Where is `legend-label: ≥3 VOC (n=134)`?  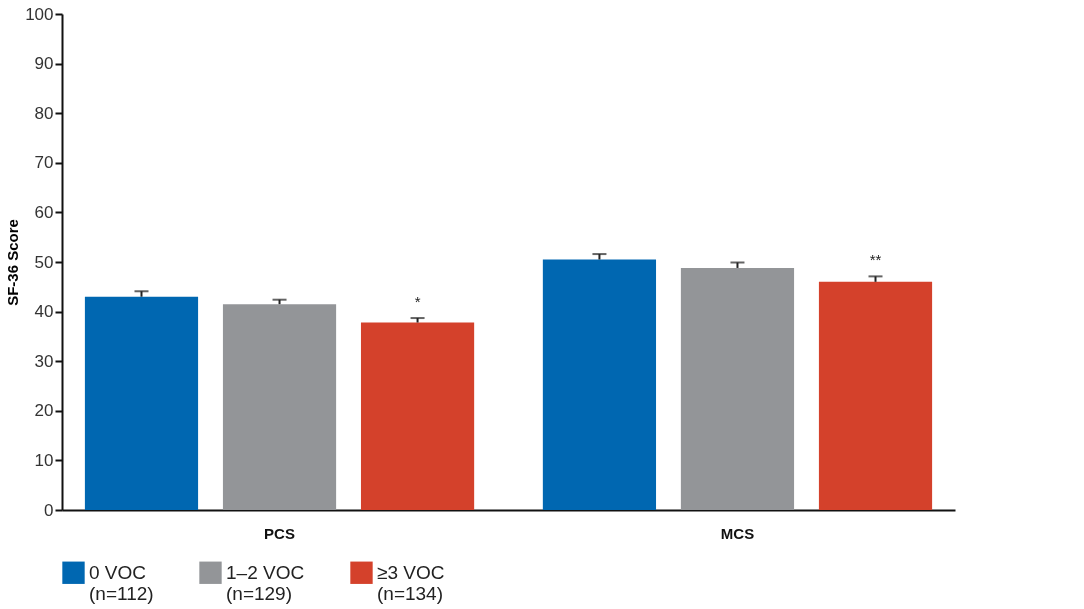
legend-label: ≥3 VOC (n=134) is located at coordinates (411, 582).